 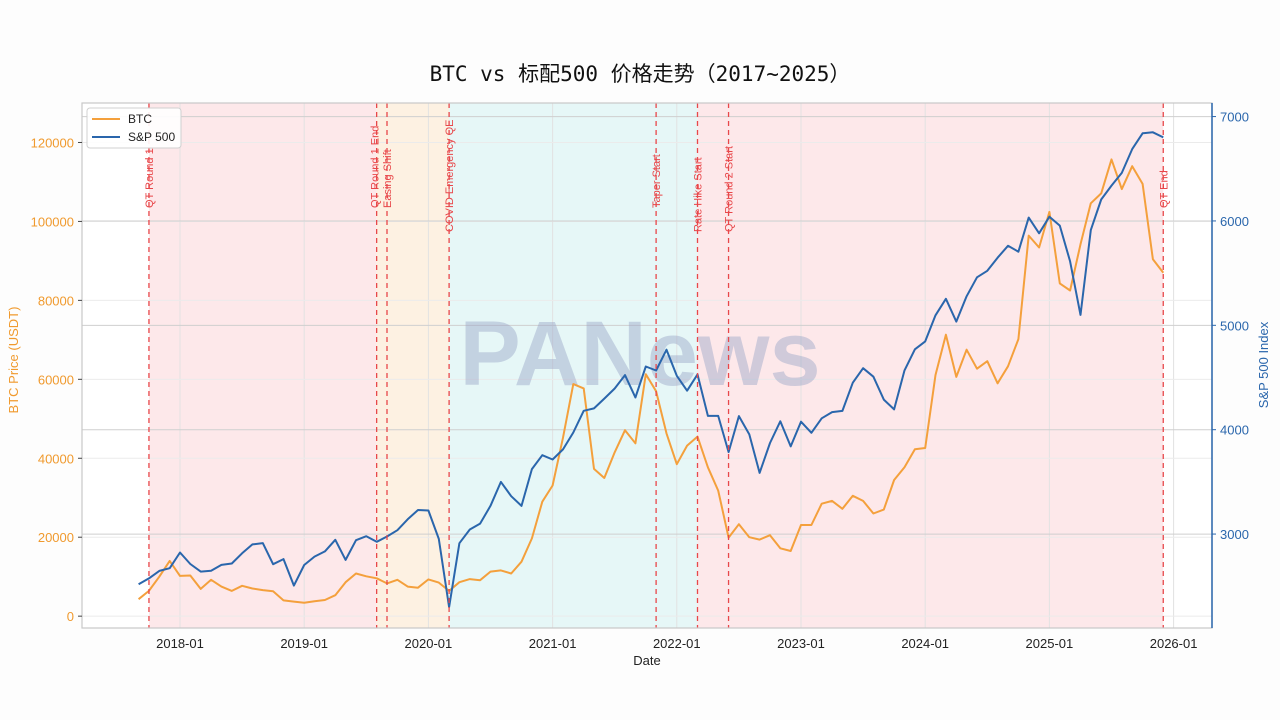 What do you see at coordinates (304, 643) in the screenshot?
I see `x-tick-label: 2019-01` at bounding box center [304, 643].